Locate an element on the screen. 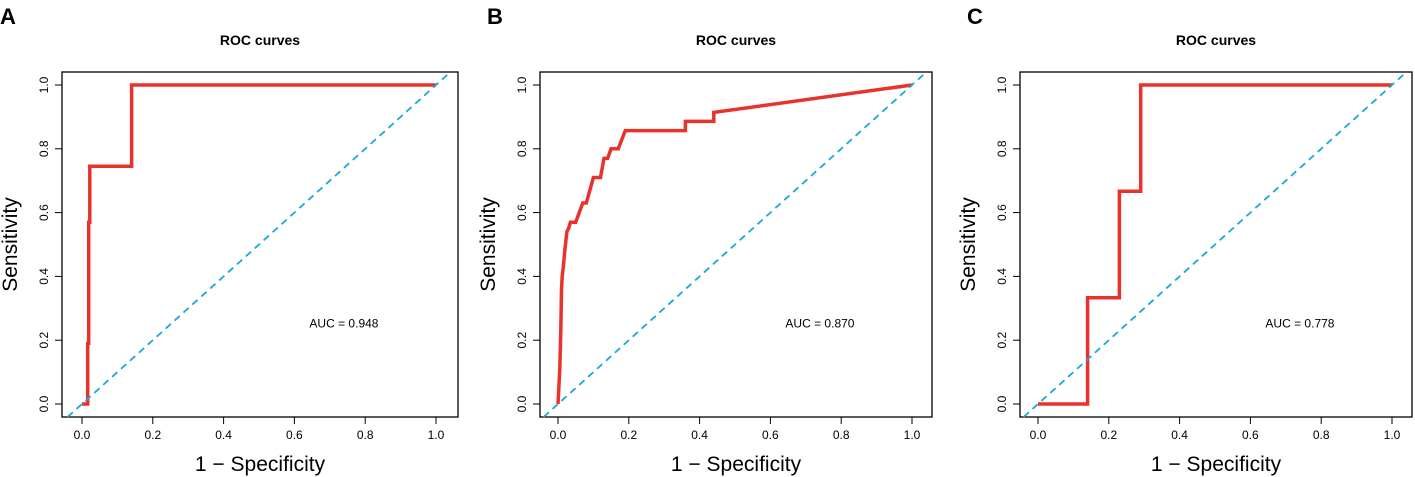  panel-letter: A is located at coordinates (8, 16).